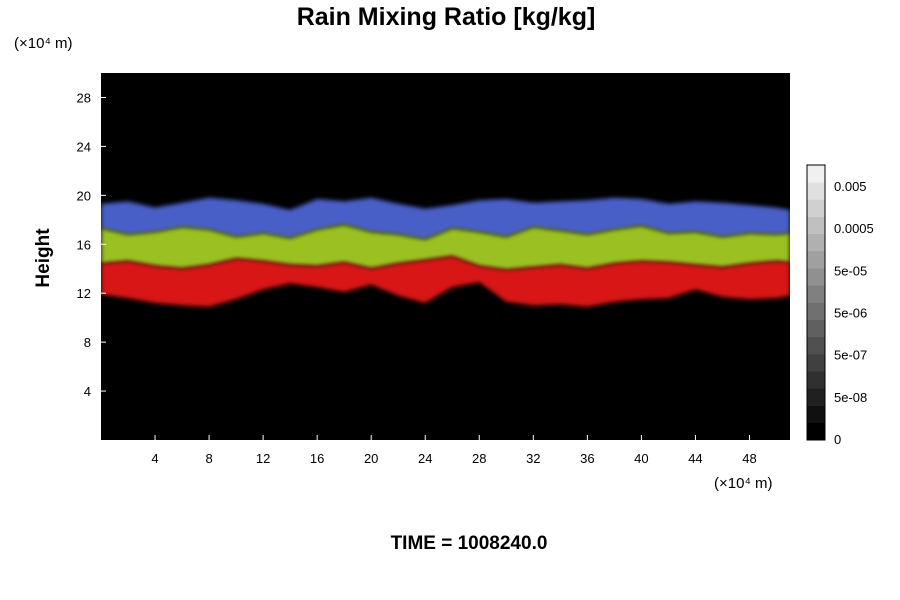 The height and width of the screenshot is (600, 900). Describe the element at coordinates (84, 293) in the screenshot. I see `y-tick-label: 12` at that location.